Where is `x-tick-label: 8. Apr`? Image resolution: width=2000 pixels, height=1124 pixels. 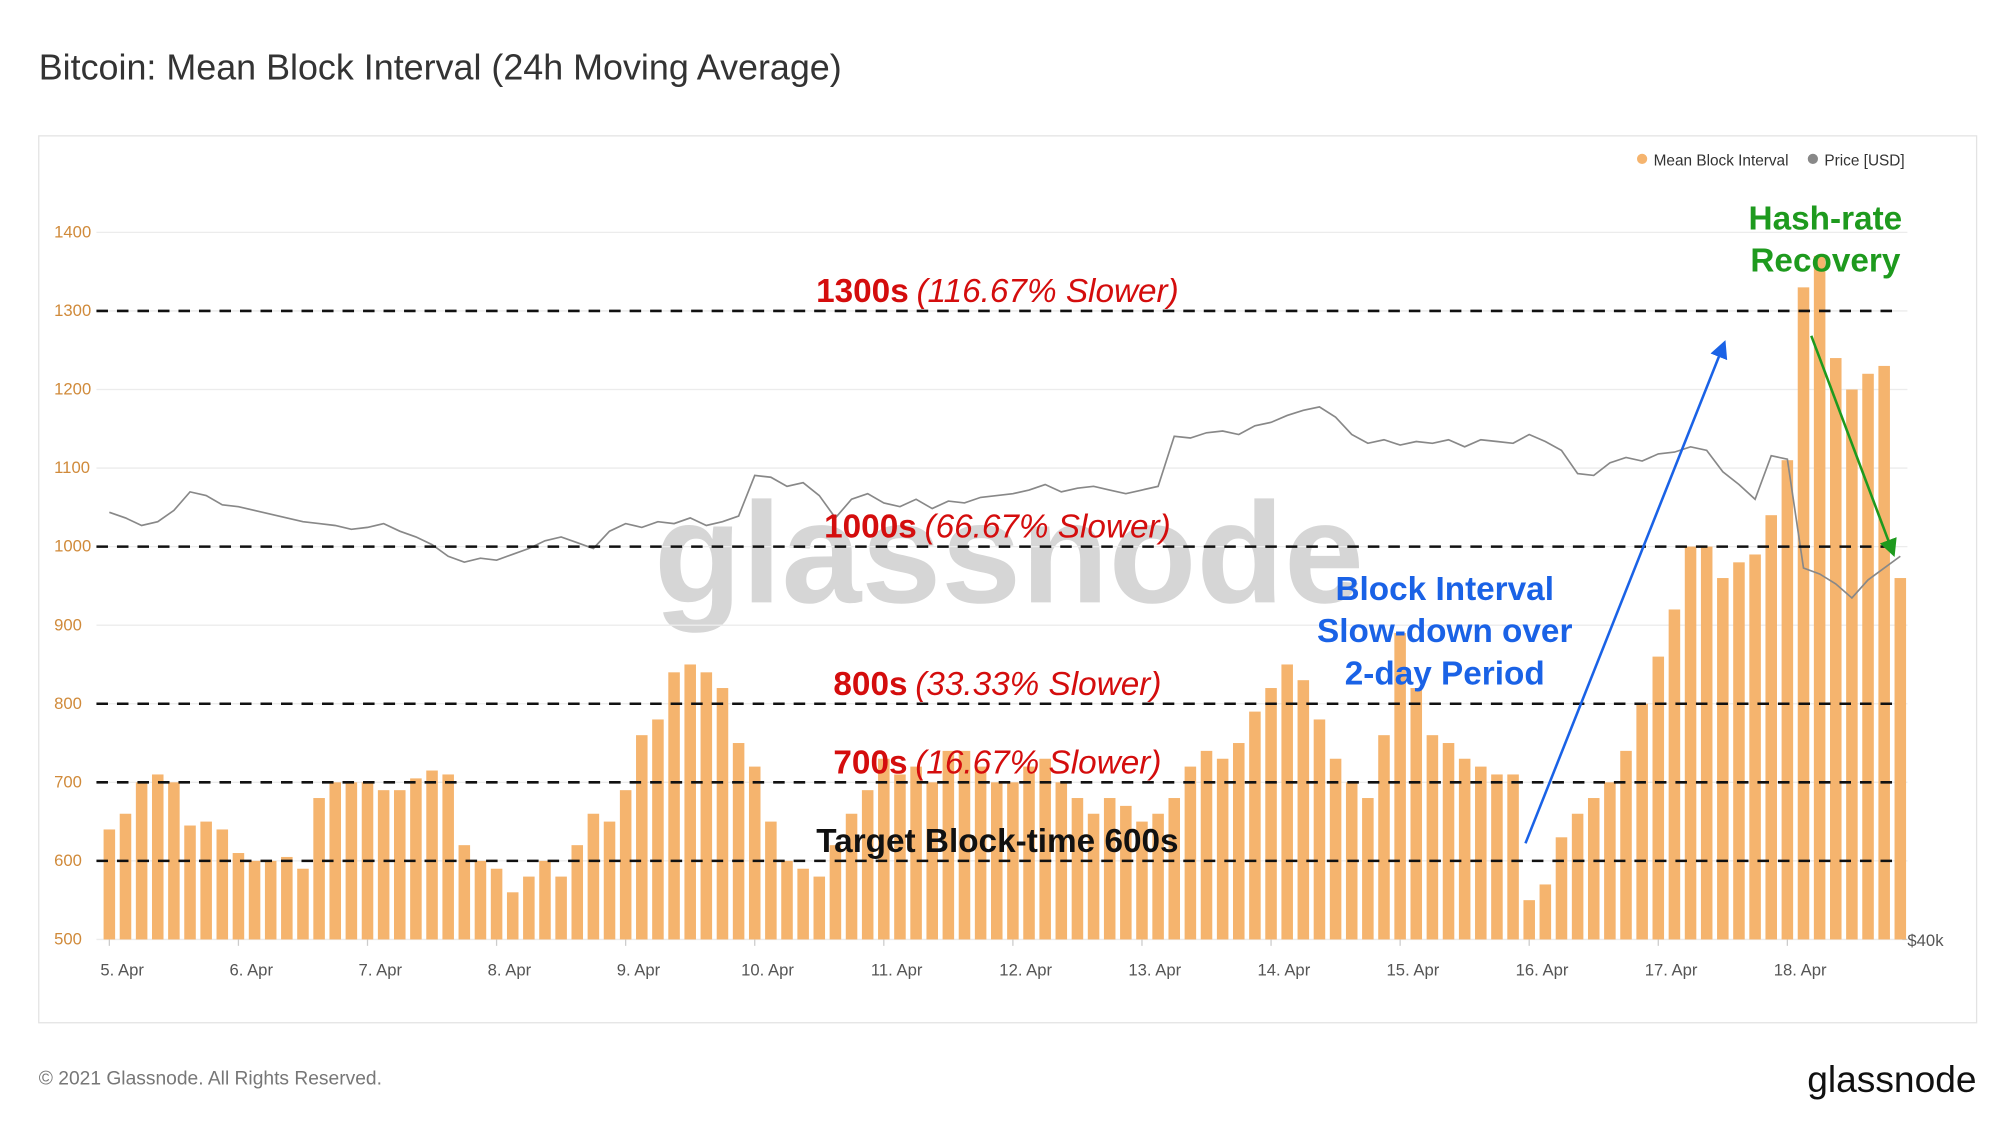
x-tick-label: 8. Apr is located at coordinates (510, 969).